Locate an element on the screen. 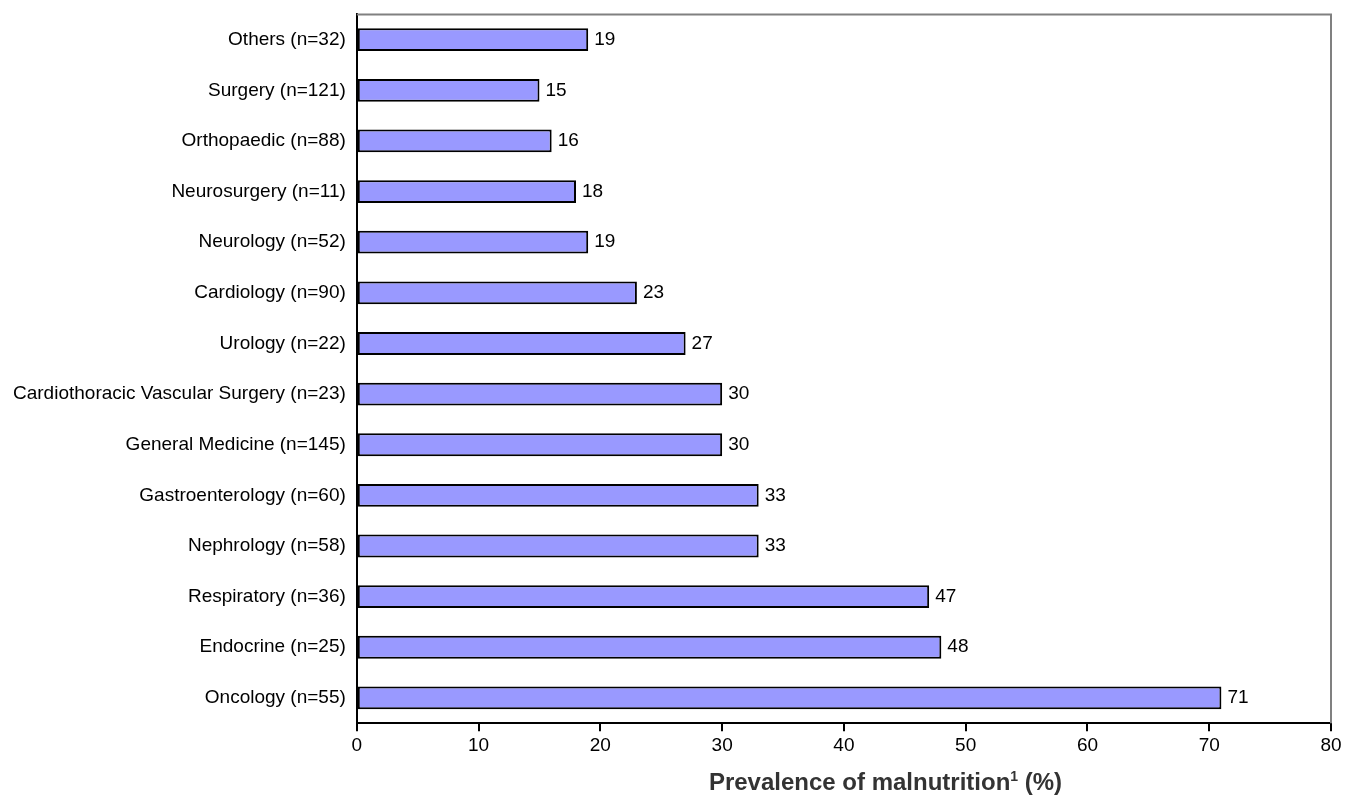 This screenshot has height=806, width=1353. y-tick-label: Endocrine (n=25) is located at coordinates (272, 646).